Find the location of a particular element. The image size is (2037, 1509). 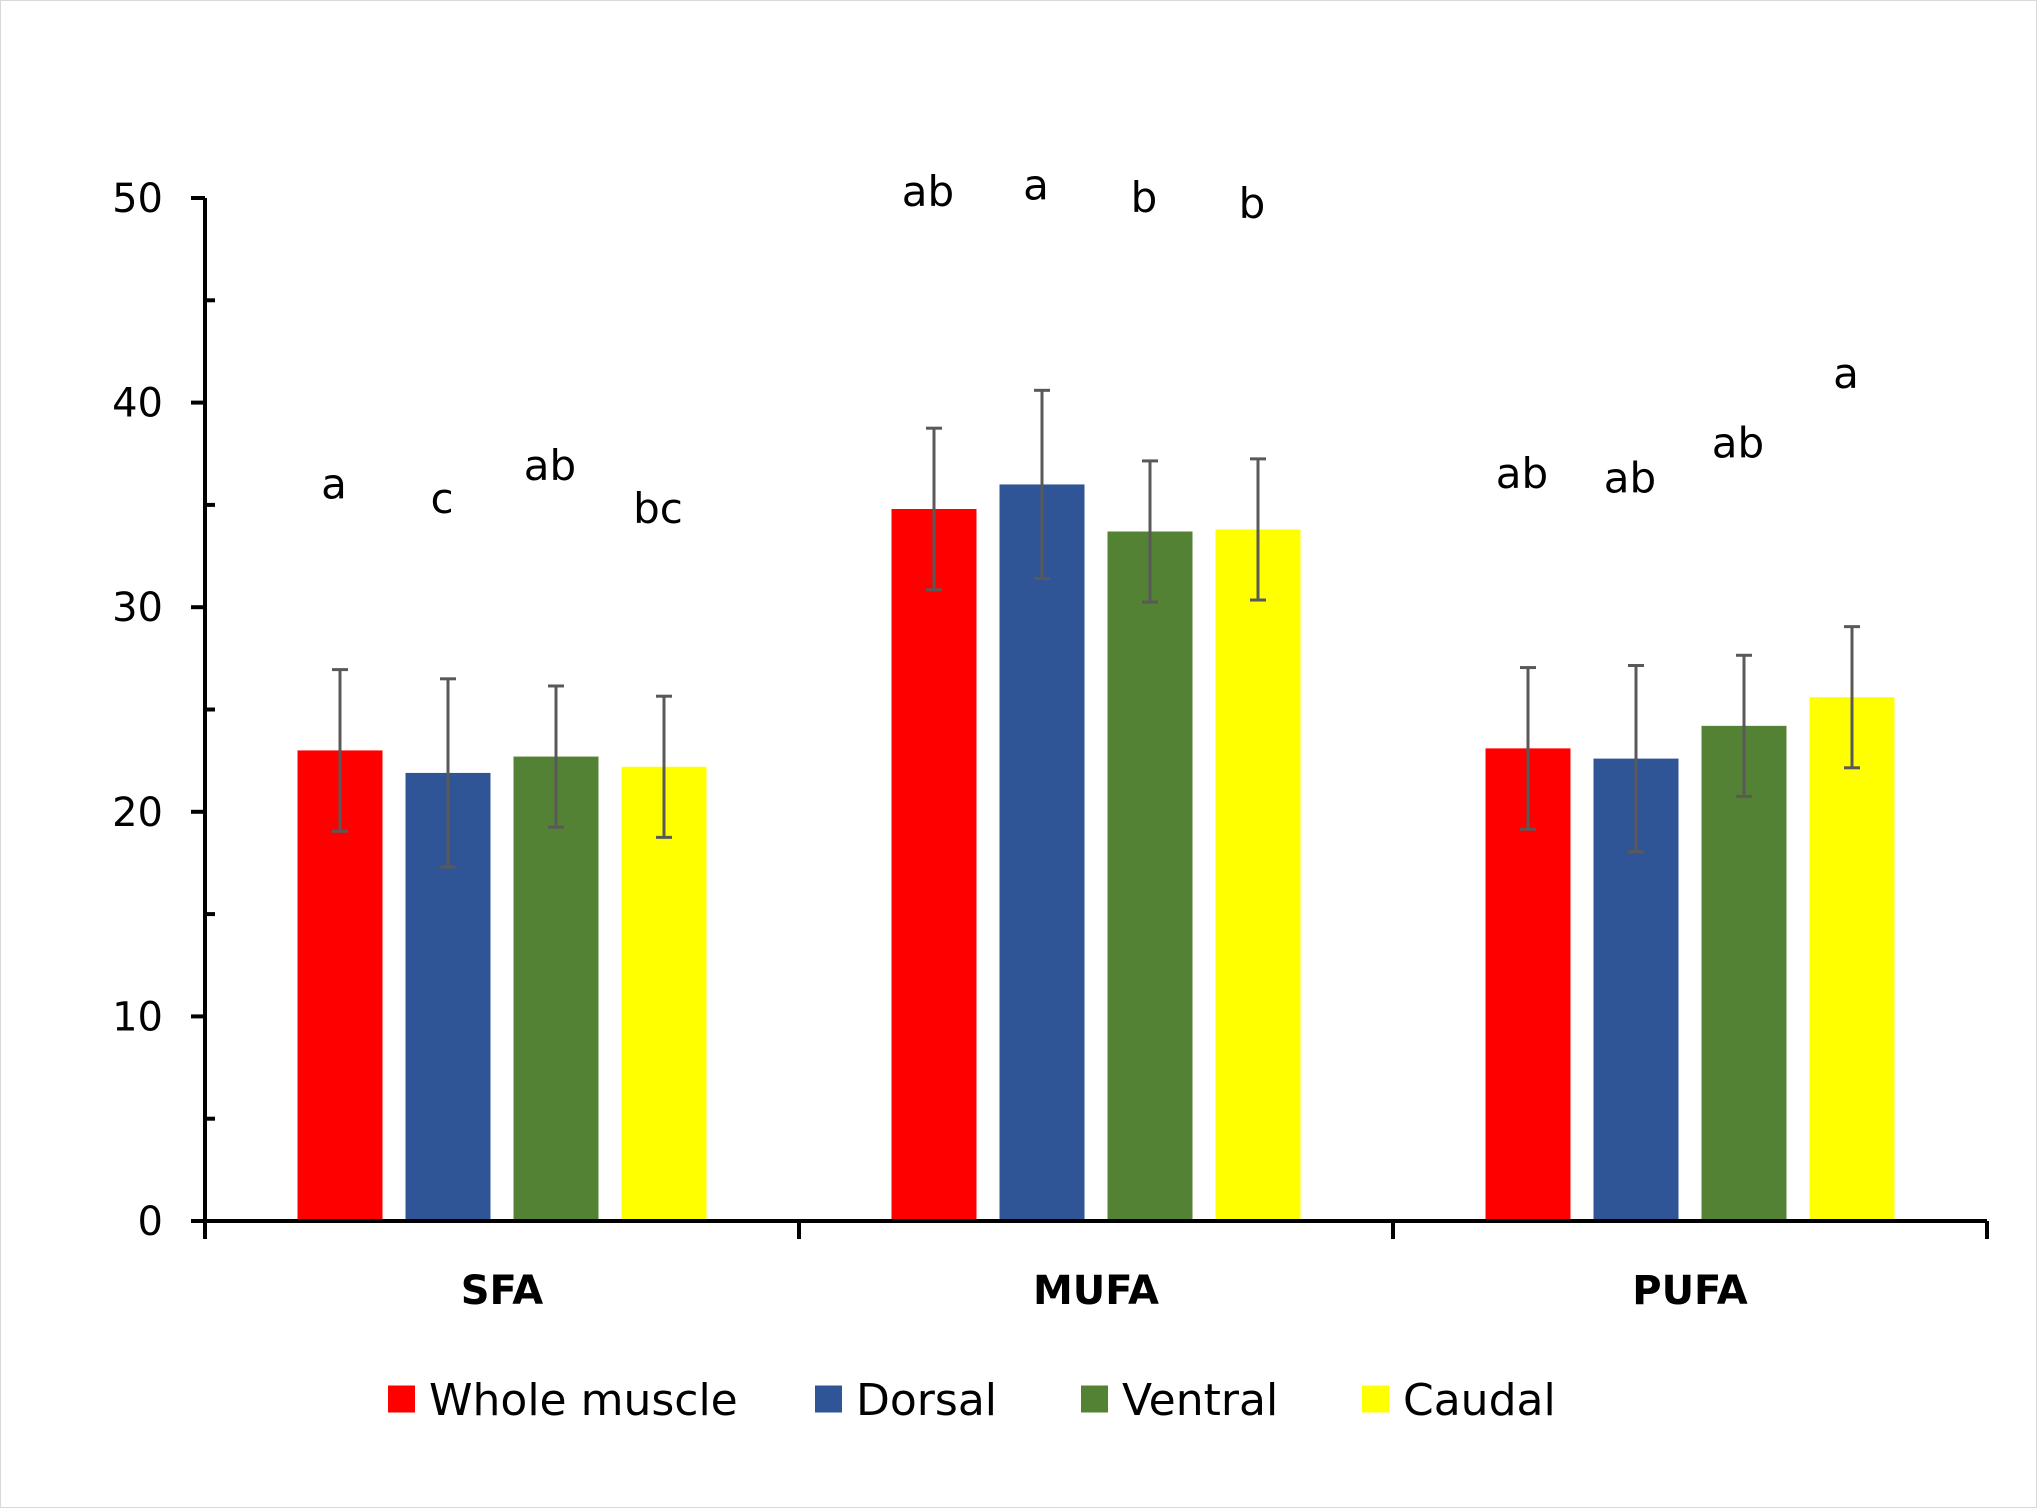

significance-letter: c is located at coordinates (441, 498).